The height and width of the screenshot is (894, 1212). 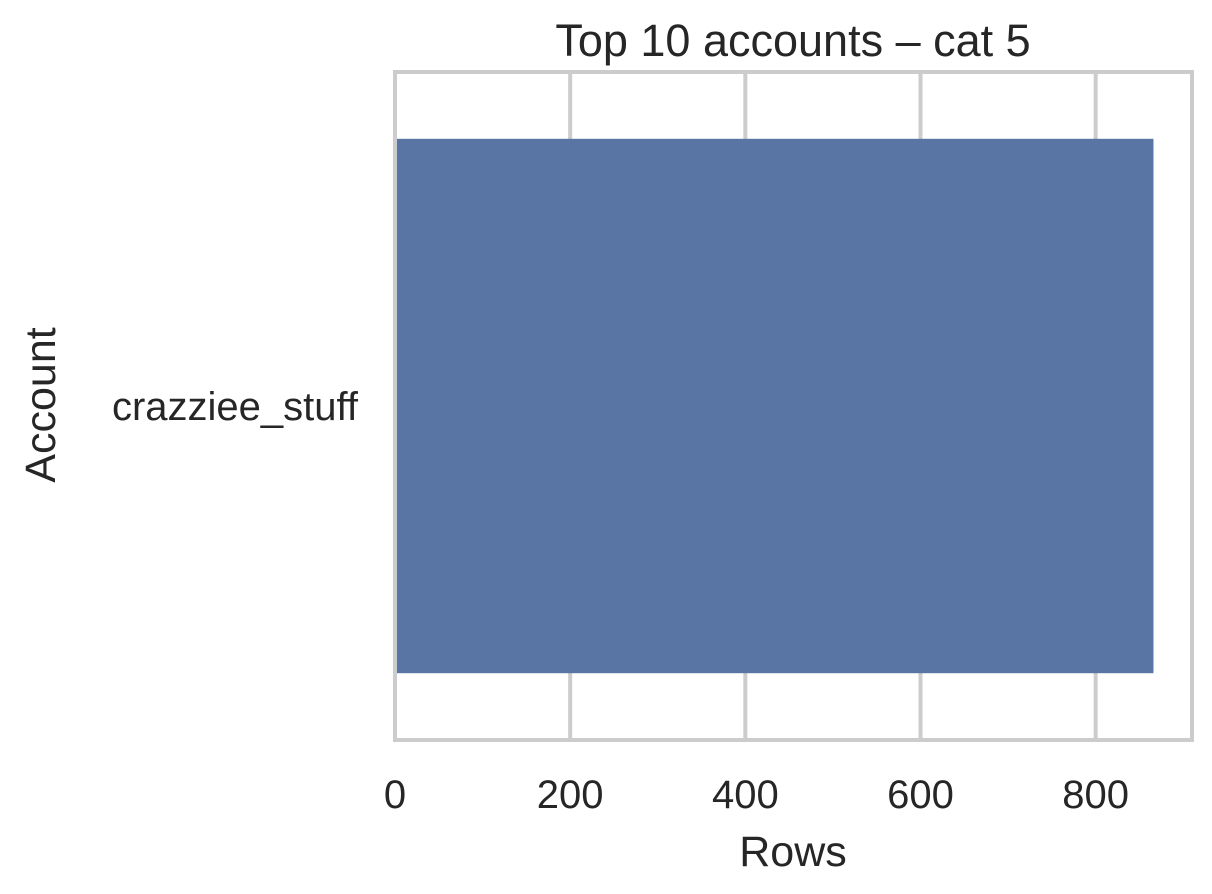 What do you see at coordinates (395, 795) in the screenshot?
I see `x-tick-label: 0` at bounding box center [395, 795].